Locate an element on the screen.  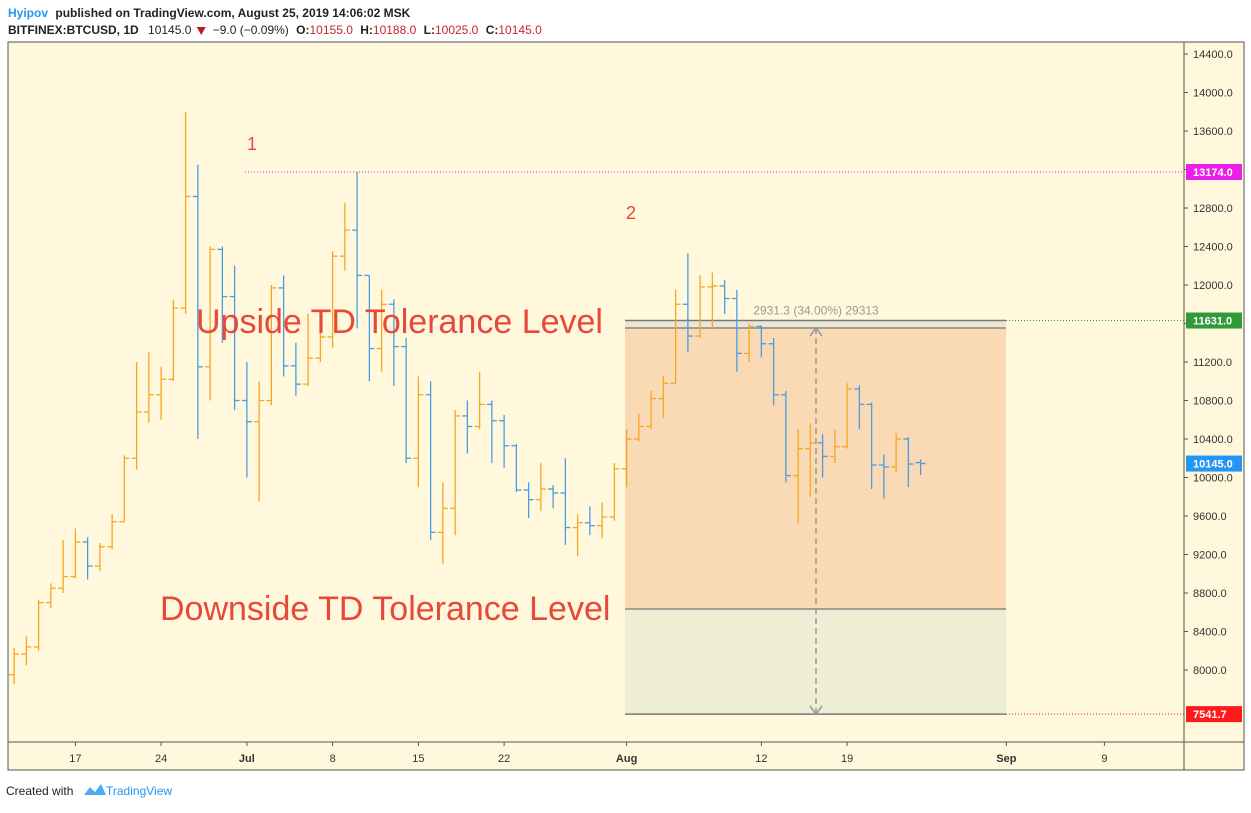
y-tick-label: 14400.0 is located at coordinates (1213, 55).